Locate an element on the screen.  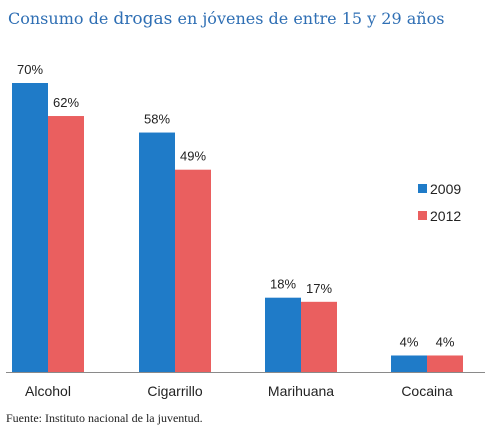
value-label-alcohol-2012: 62% is located at coordinates (66, 102).